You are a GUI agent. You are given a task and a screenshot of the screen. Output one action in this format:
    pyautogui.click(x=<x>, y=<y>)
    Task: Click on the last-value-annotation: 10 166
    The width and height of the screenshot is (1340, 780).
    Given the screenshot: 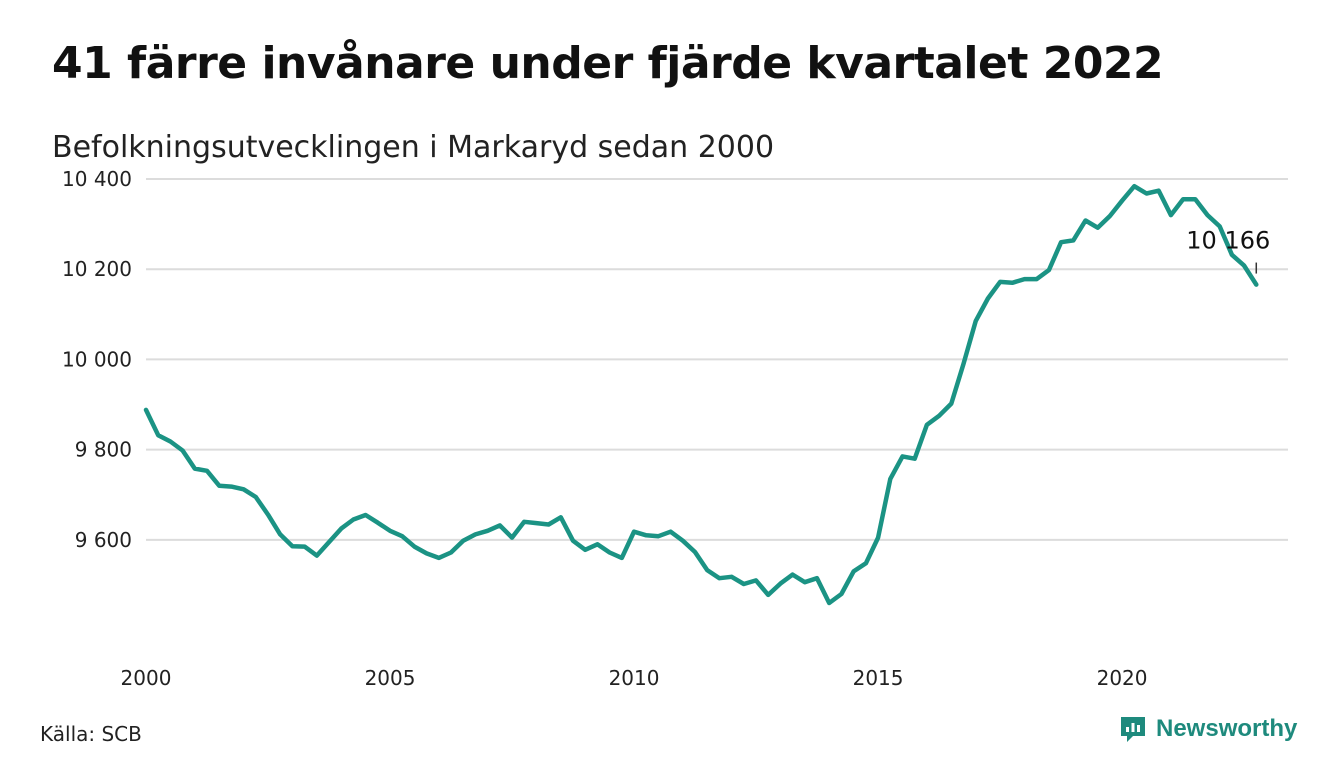 What is the action you would take?
    pyautogui.click(x=1228, y=241)
    